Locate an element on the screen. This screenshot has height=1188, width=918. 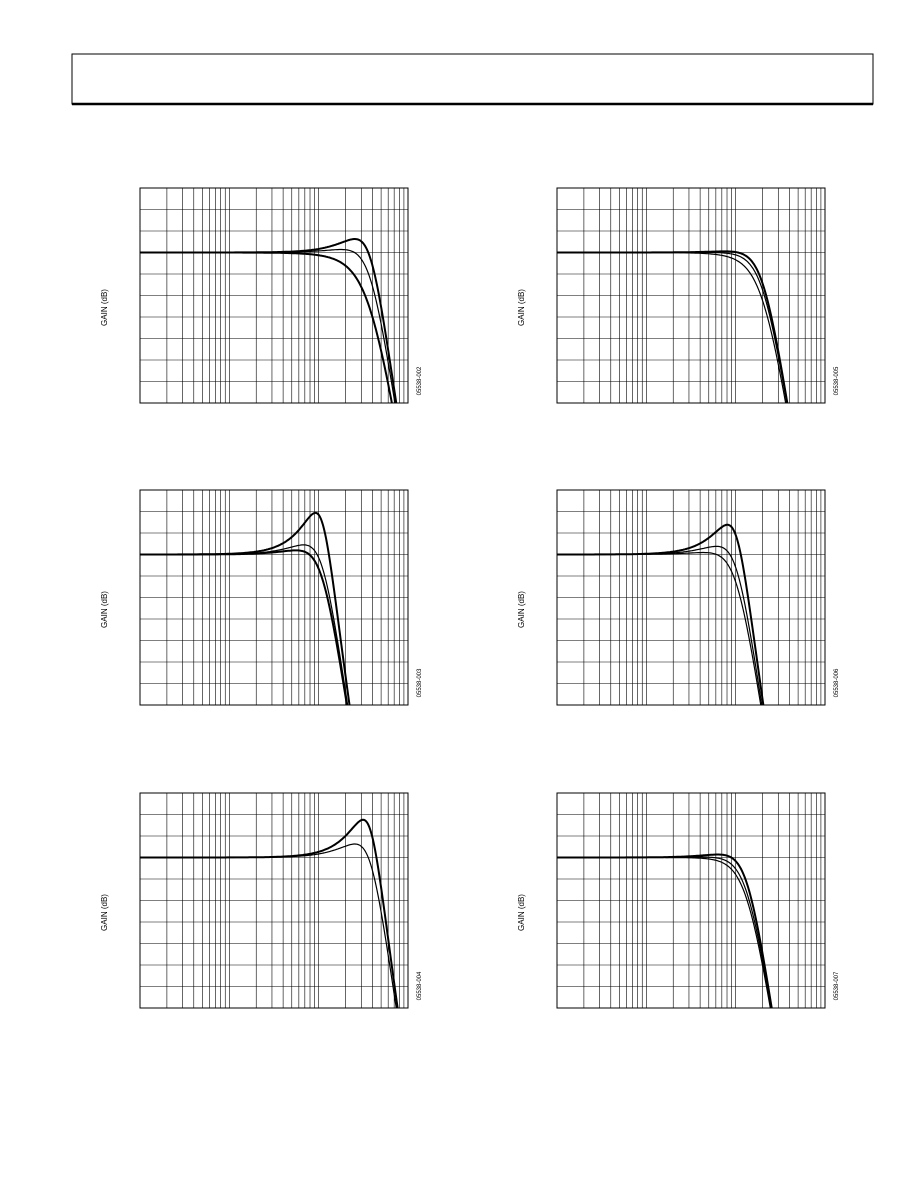
plot: GAIN (dB) 05538-003 is located at coordinates (261, 597).